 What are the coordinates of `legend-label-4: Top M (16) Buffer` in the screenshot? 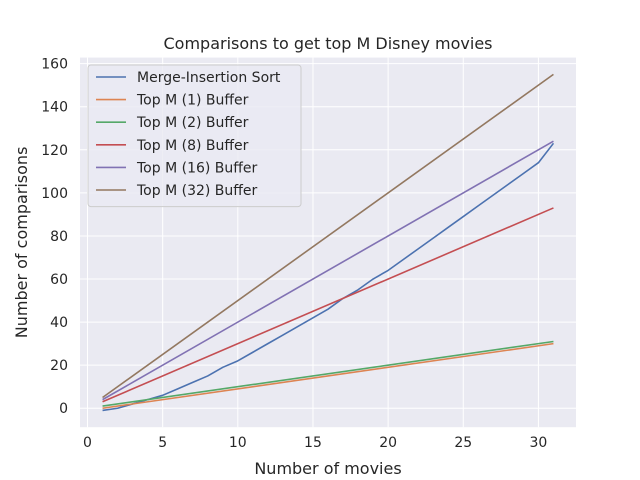 It's located at (197, 168).